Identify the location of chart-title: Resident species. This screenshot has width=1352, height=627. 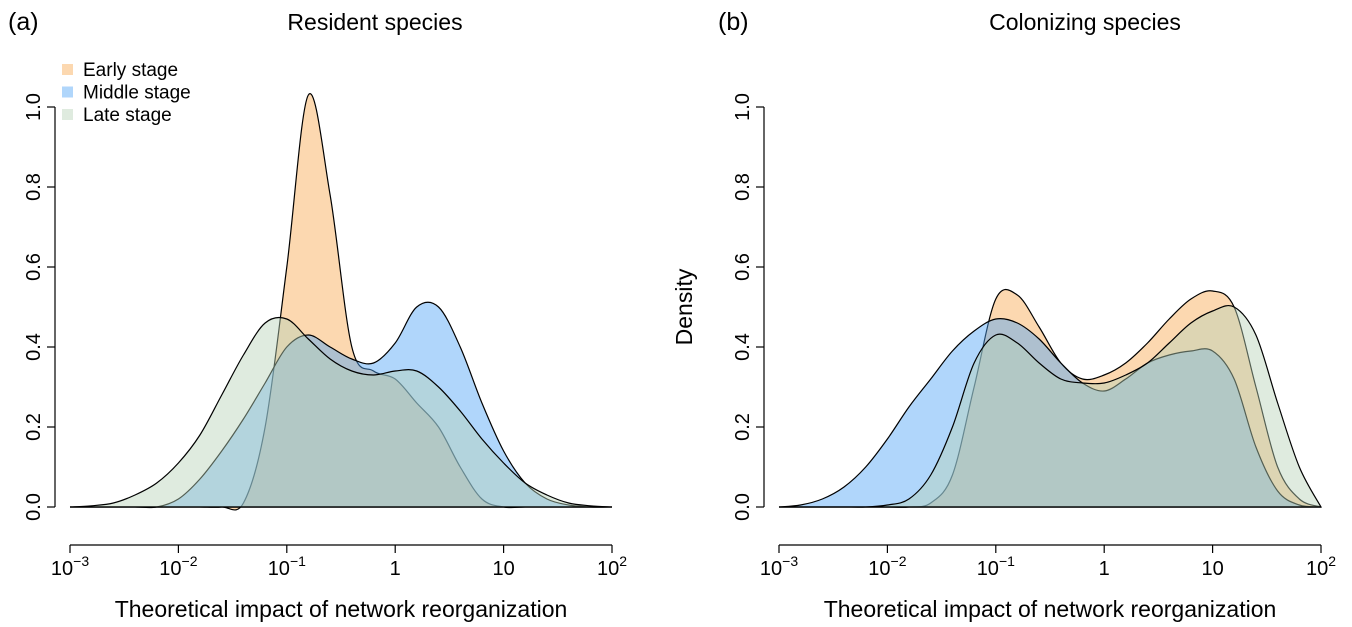
(374, 22).